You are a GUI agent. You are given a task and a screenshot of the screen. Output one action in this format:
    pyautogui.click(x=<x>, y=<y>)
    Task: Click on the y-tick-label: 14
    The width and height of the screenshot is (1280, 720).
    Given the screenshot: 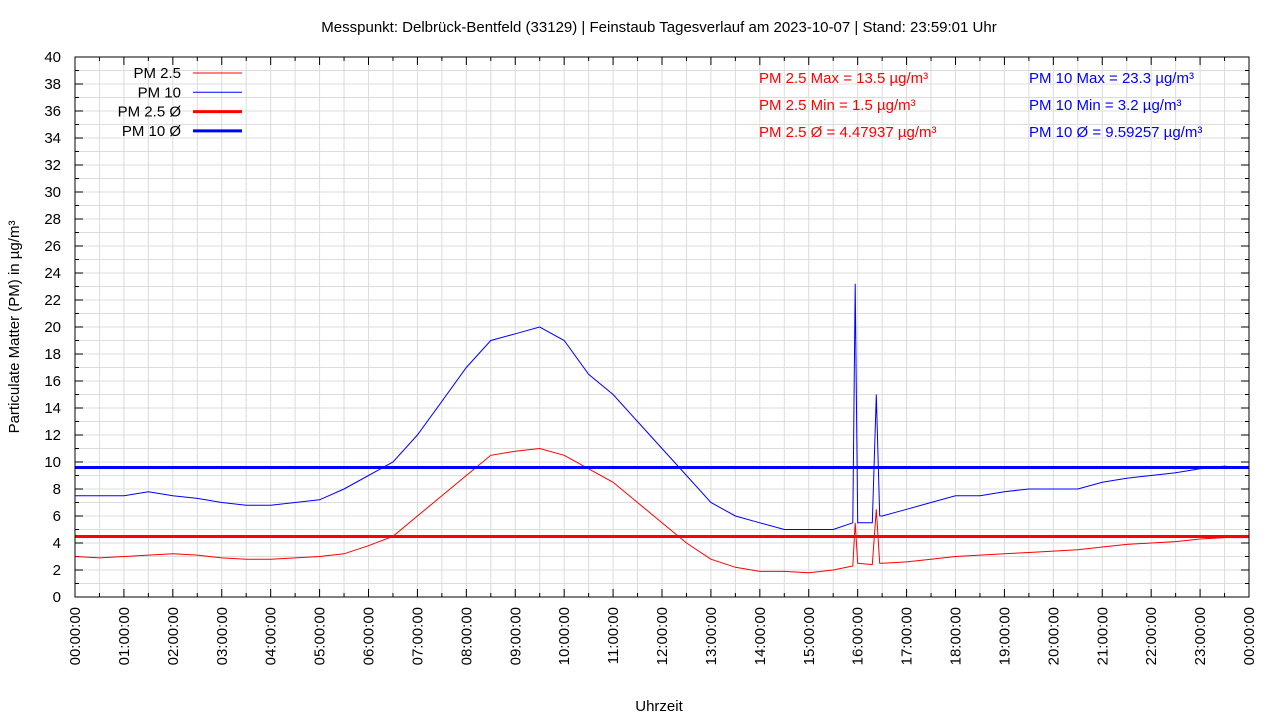 What is the action you would take?
    pyautogui.click(x=52, y=408)
    